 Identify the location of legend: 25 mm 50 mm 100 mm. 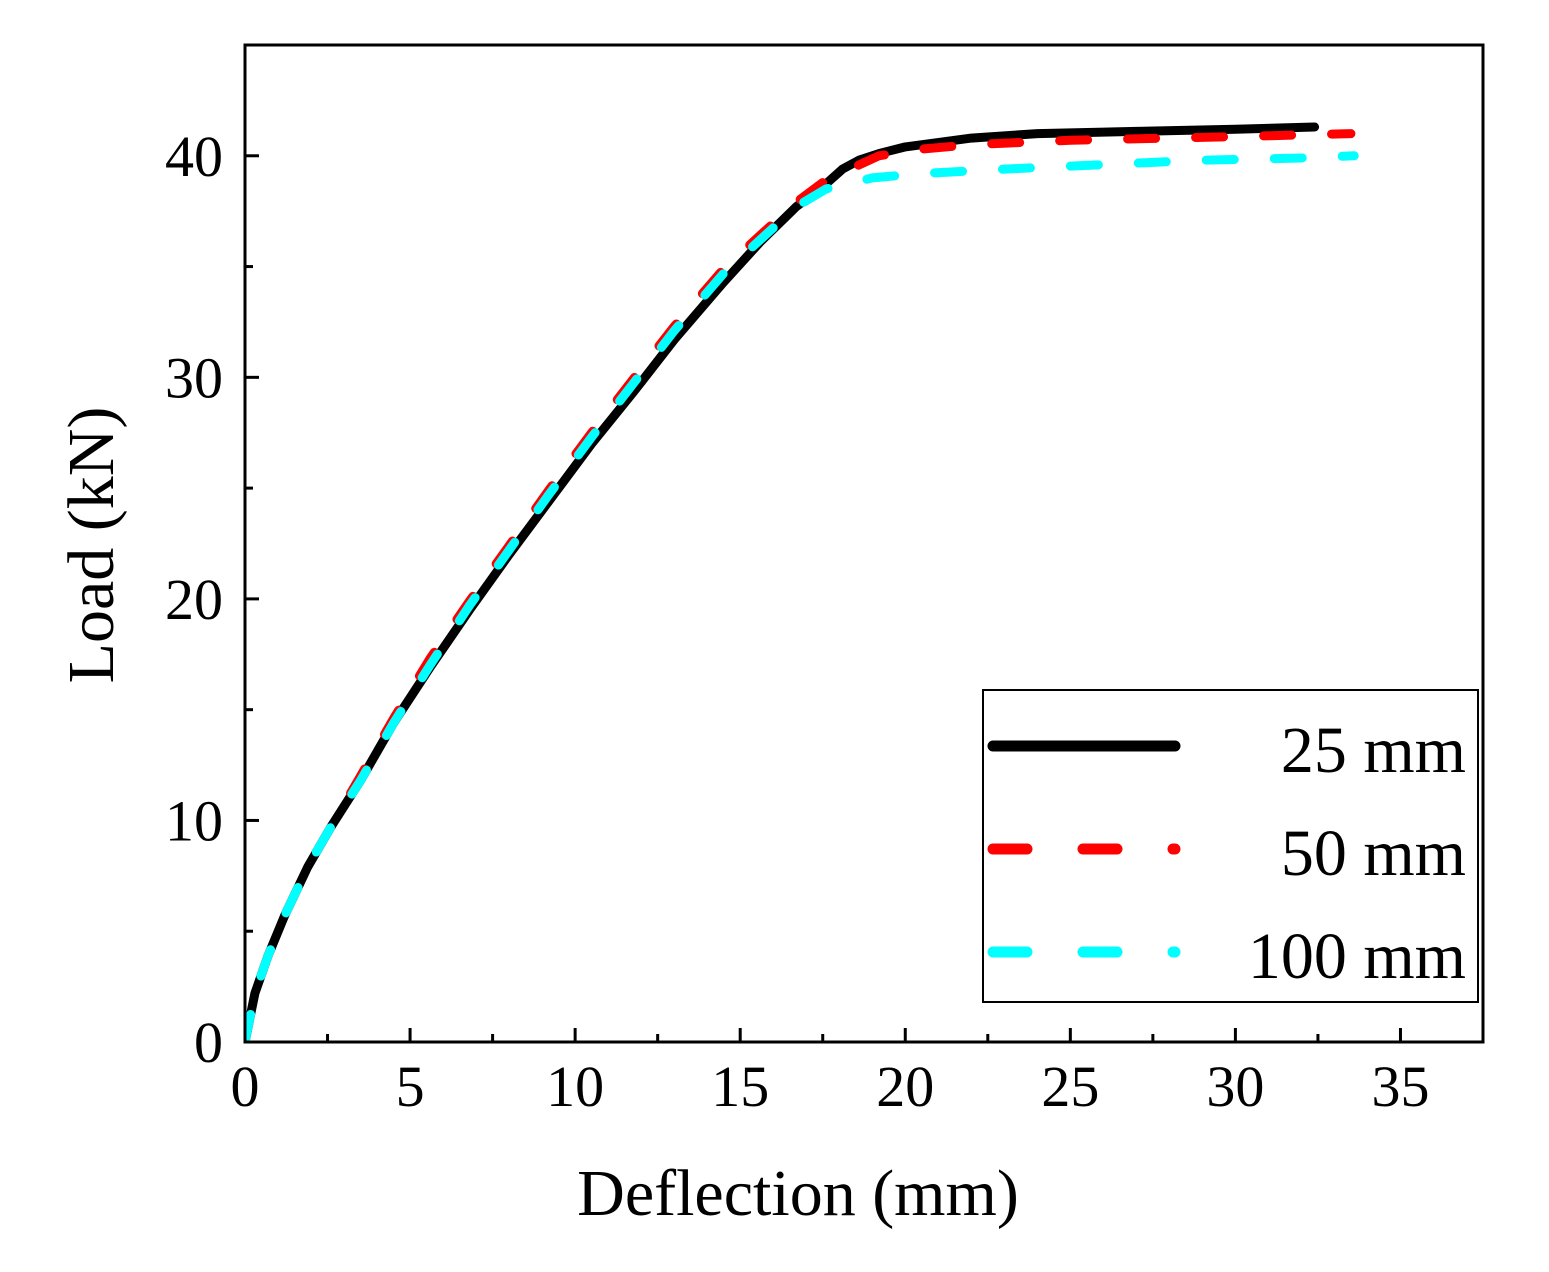
(1230, 846).